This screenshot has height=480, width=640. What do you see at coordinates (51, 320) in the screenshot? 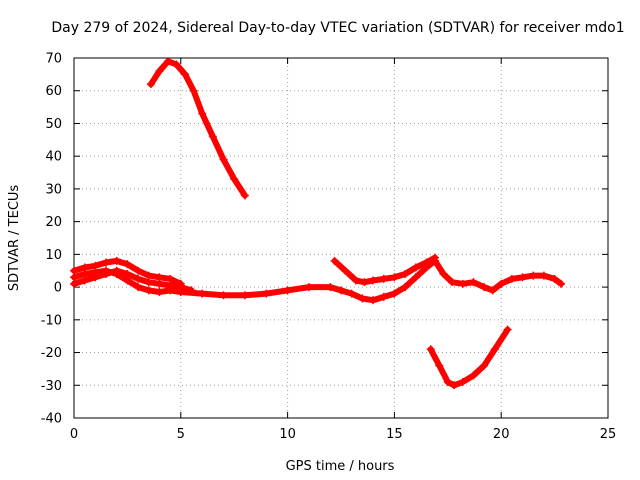
I see `y-tick-label: -10` at bounding box center [51, 320].